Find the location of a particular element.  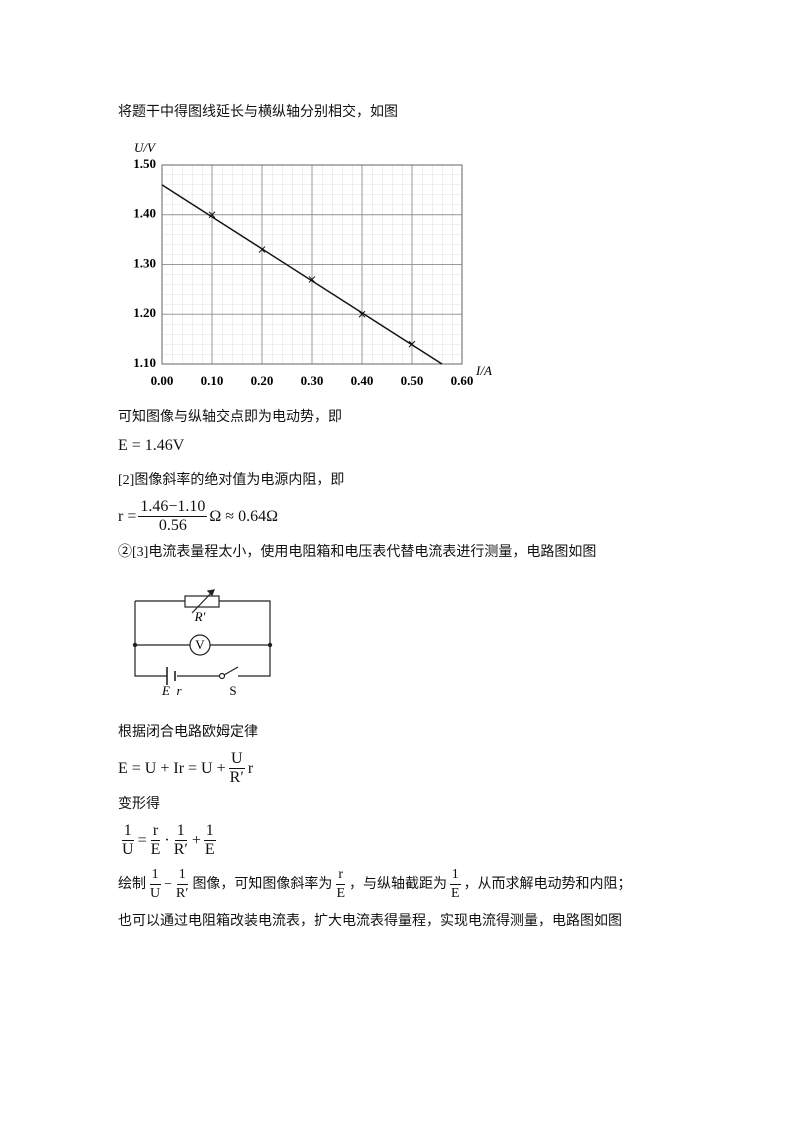

x-tick-label: 0.30 is located at coordinates (312, 380).